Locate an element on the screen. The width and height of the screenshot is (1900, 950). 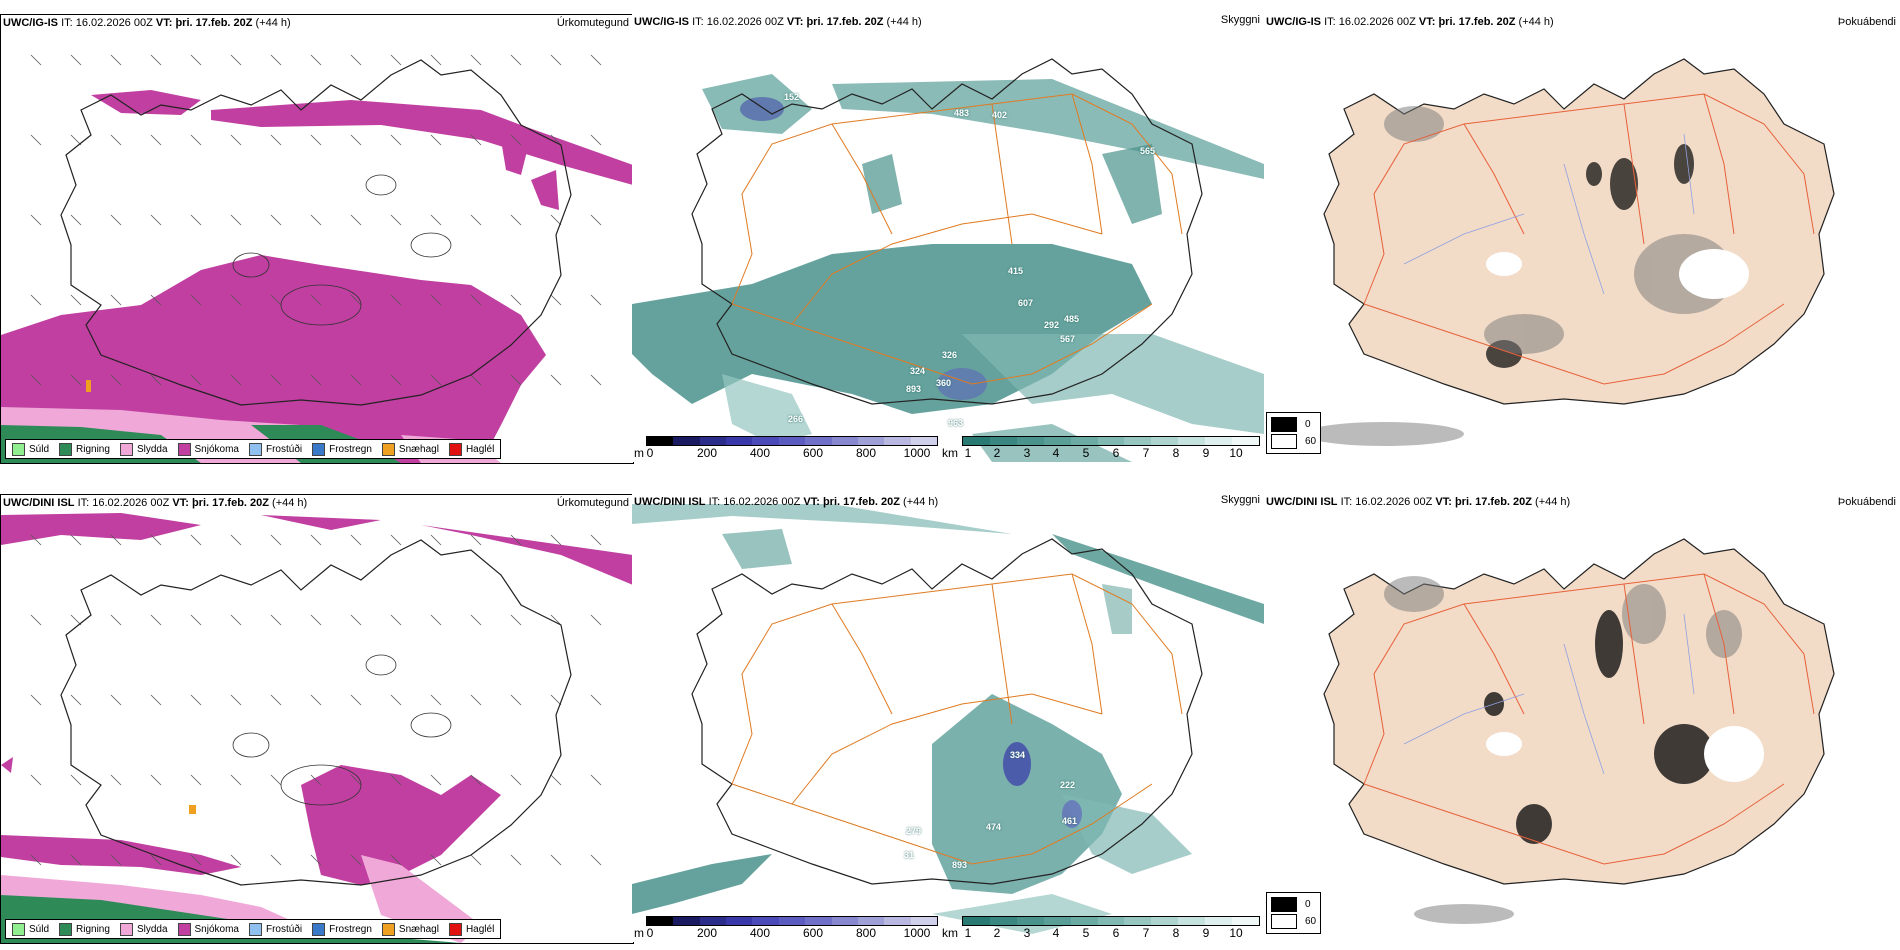
vis-label: 415 is located at coordinates (1016, 271).